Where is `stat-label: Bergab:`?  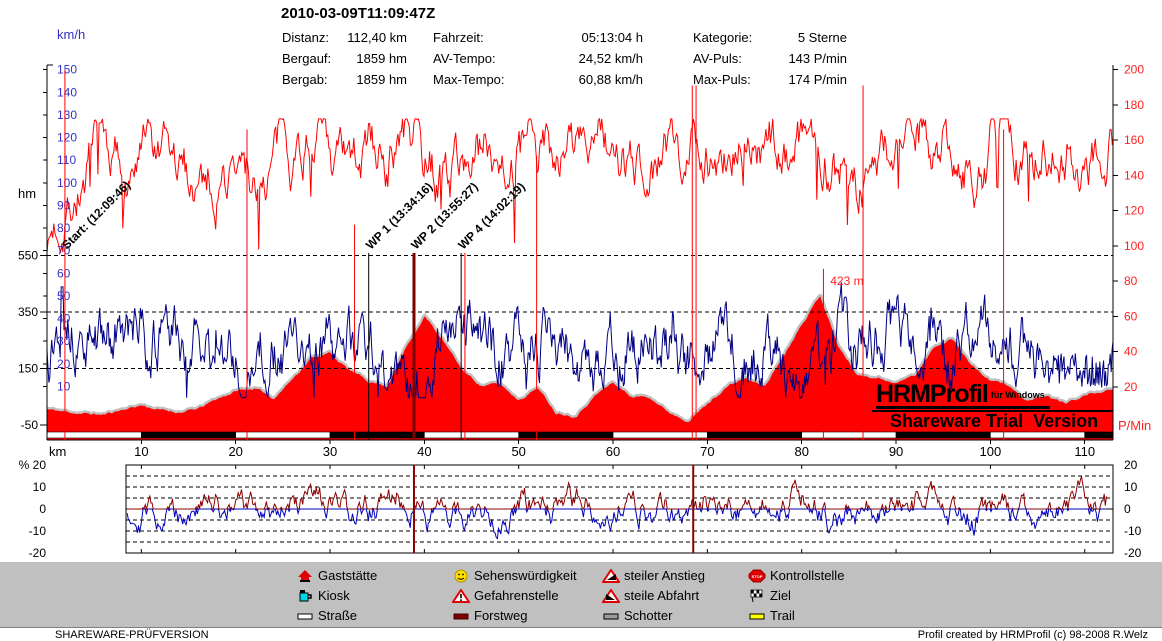
stat-label: Bergab: is located at coordinates (305, 79).